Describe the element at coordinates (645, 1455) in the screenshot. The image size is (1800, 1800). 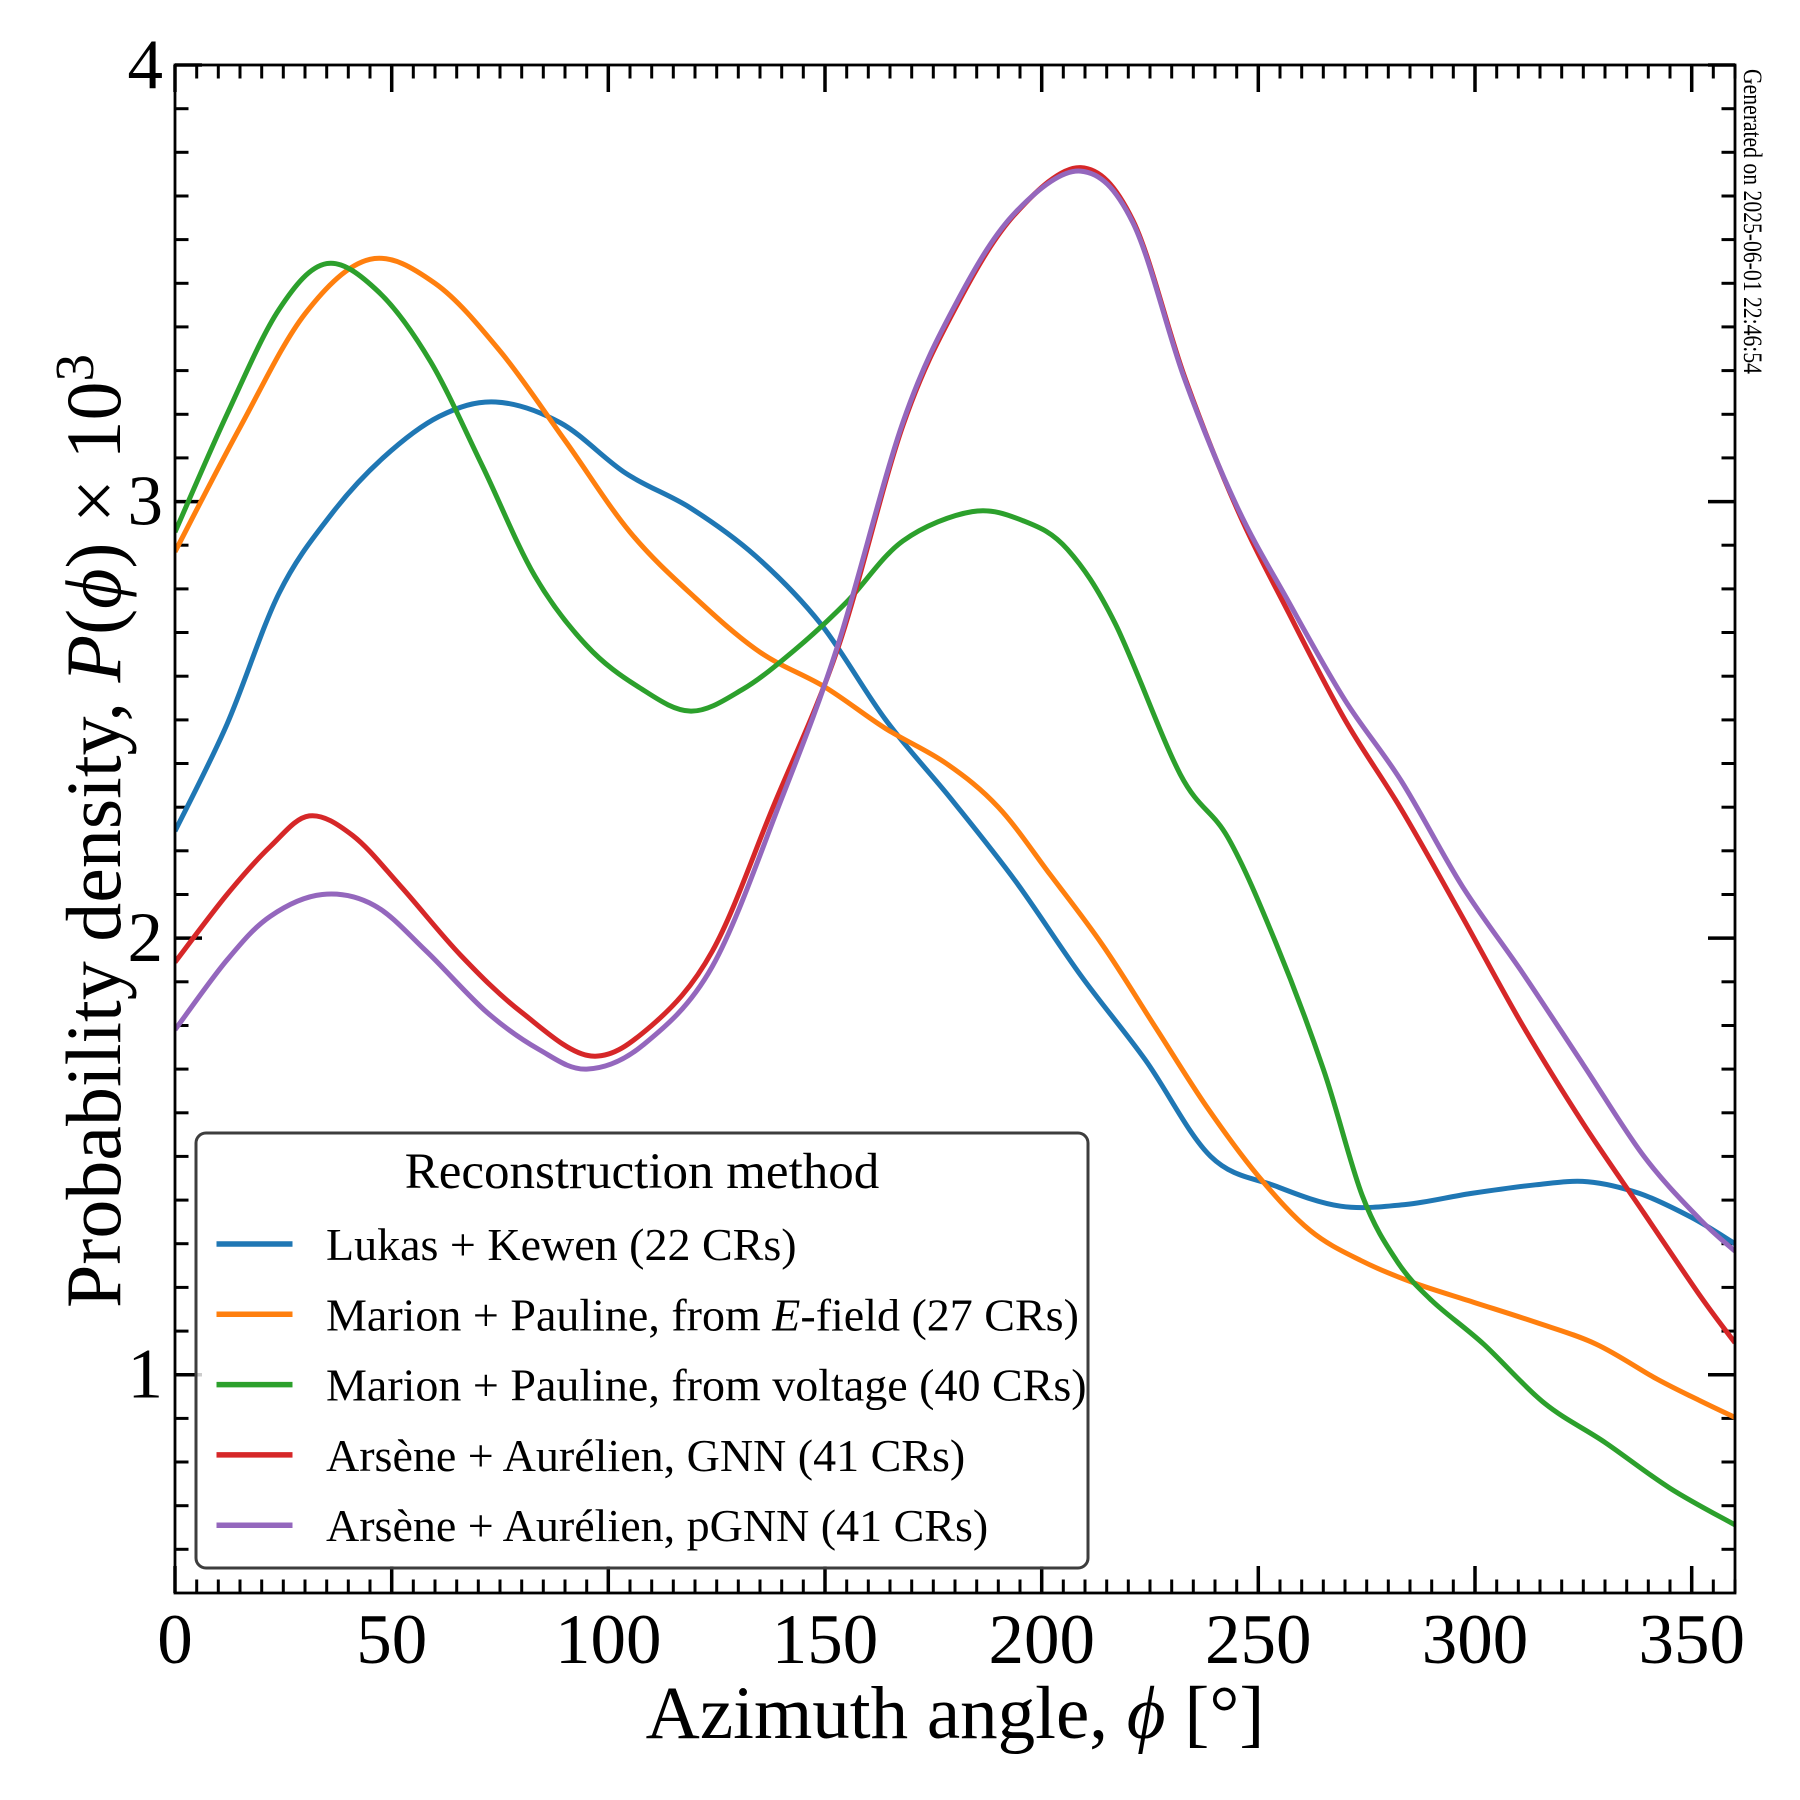
I see `svg-text:Arsène + Aurélien, GNN (41 CRs: Arsène + Aurélien, GNN (41 CRs)` at that location.